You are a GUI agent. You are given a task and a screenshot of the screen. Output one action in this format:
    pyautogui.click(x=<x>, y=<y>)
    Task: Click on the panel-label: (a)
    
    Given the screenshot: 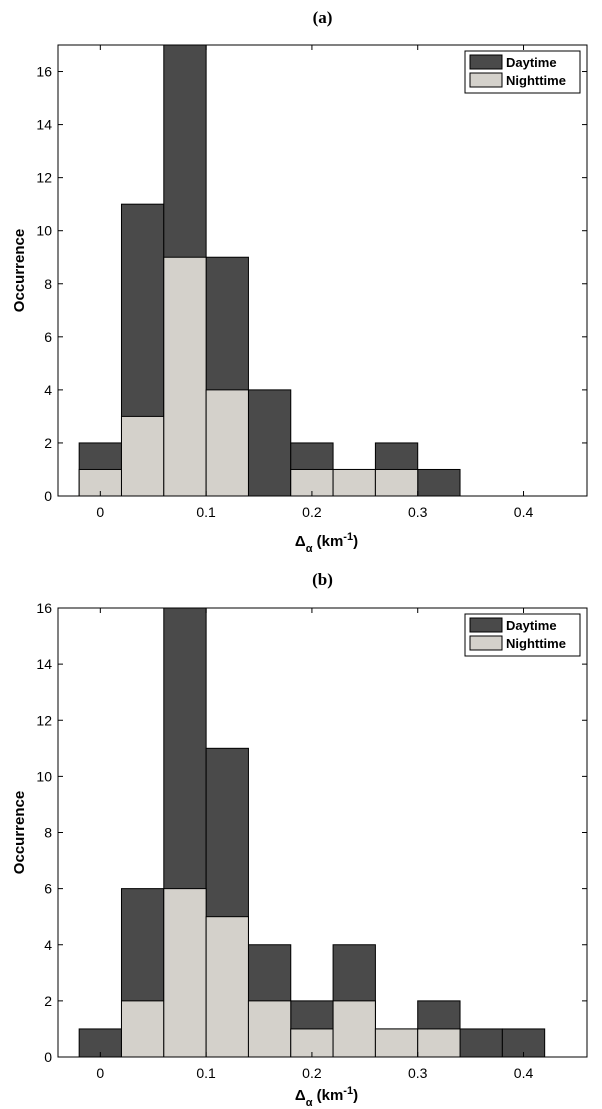 What is the action you would take?
    pyautogui.click(x=323, y=17)
    